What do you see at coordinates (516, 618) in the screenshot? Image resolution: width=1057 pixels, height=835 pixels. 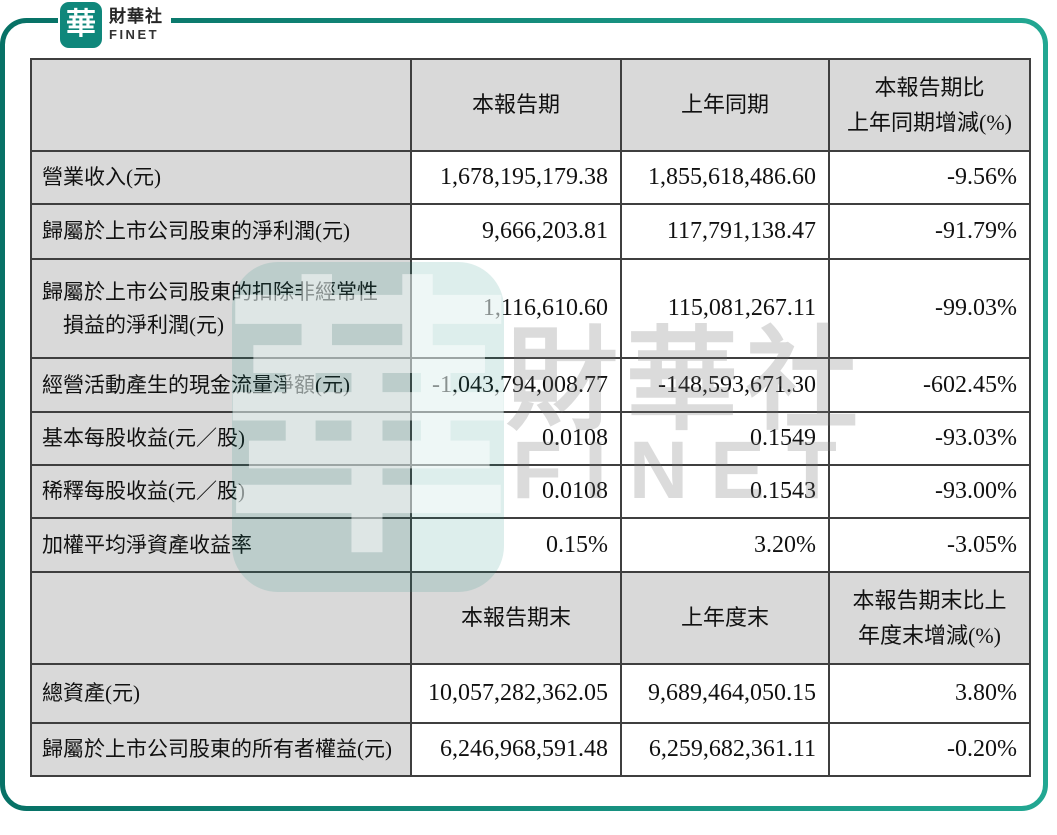 I see `header-current-period-end: 本報告期末` at bounding box center [516, 618].